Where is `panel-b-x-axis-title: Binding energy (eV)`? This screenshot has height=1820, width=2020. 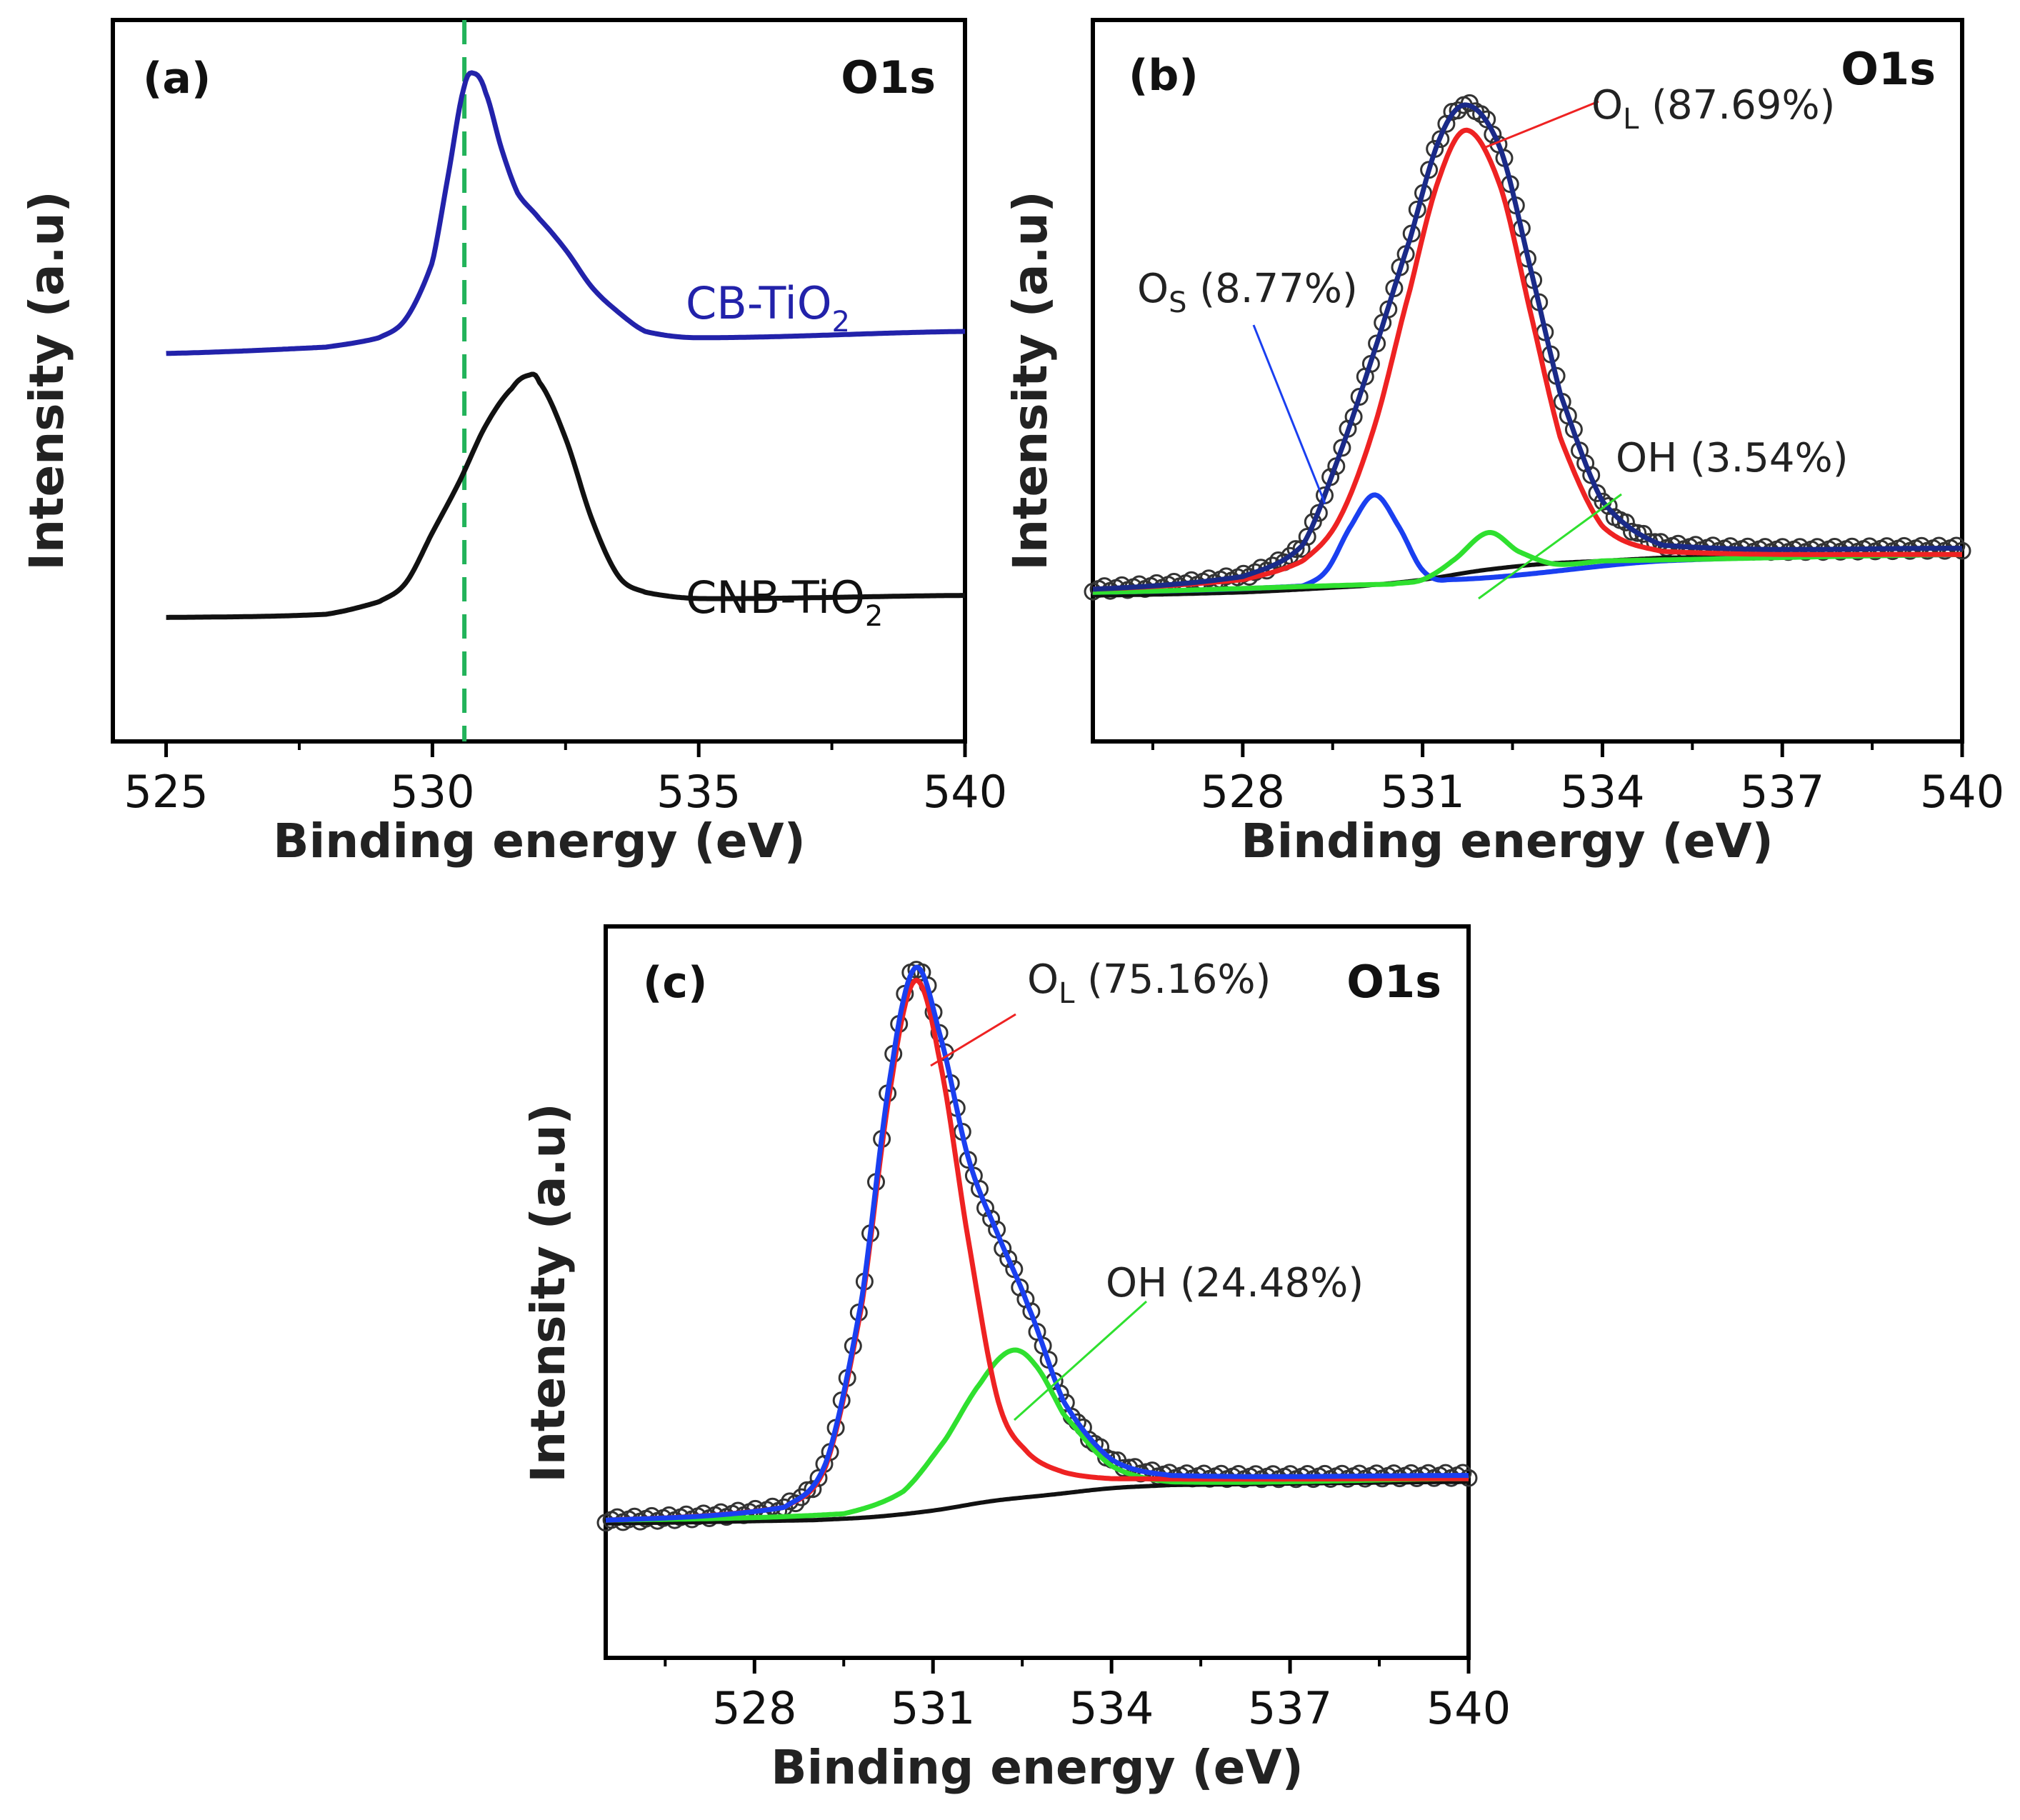 panel-b-x-axis-title: Binding energy (eV) is located at coordinates (1507, 841).